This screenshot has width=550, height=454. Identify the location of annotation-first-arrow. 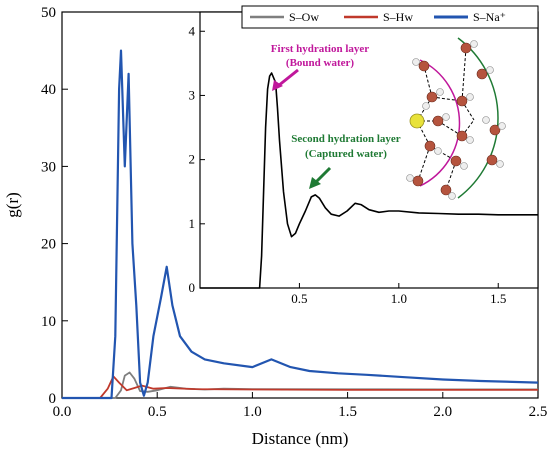
(288, 78).